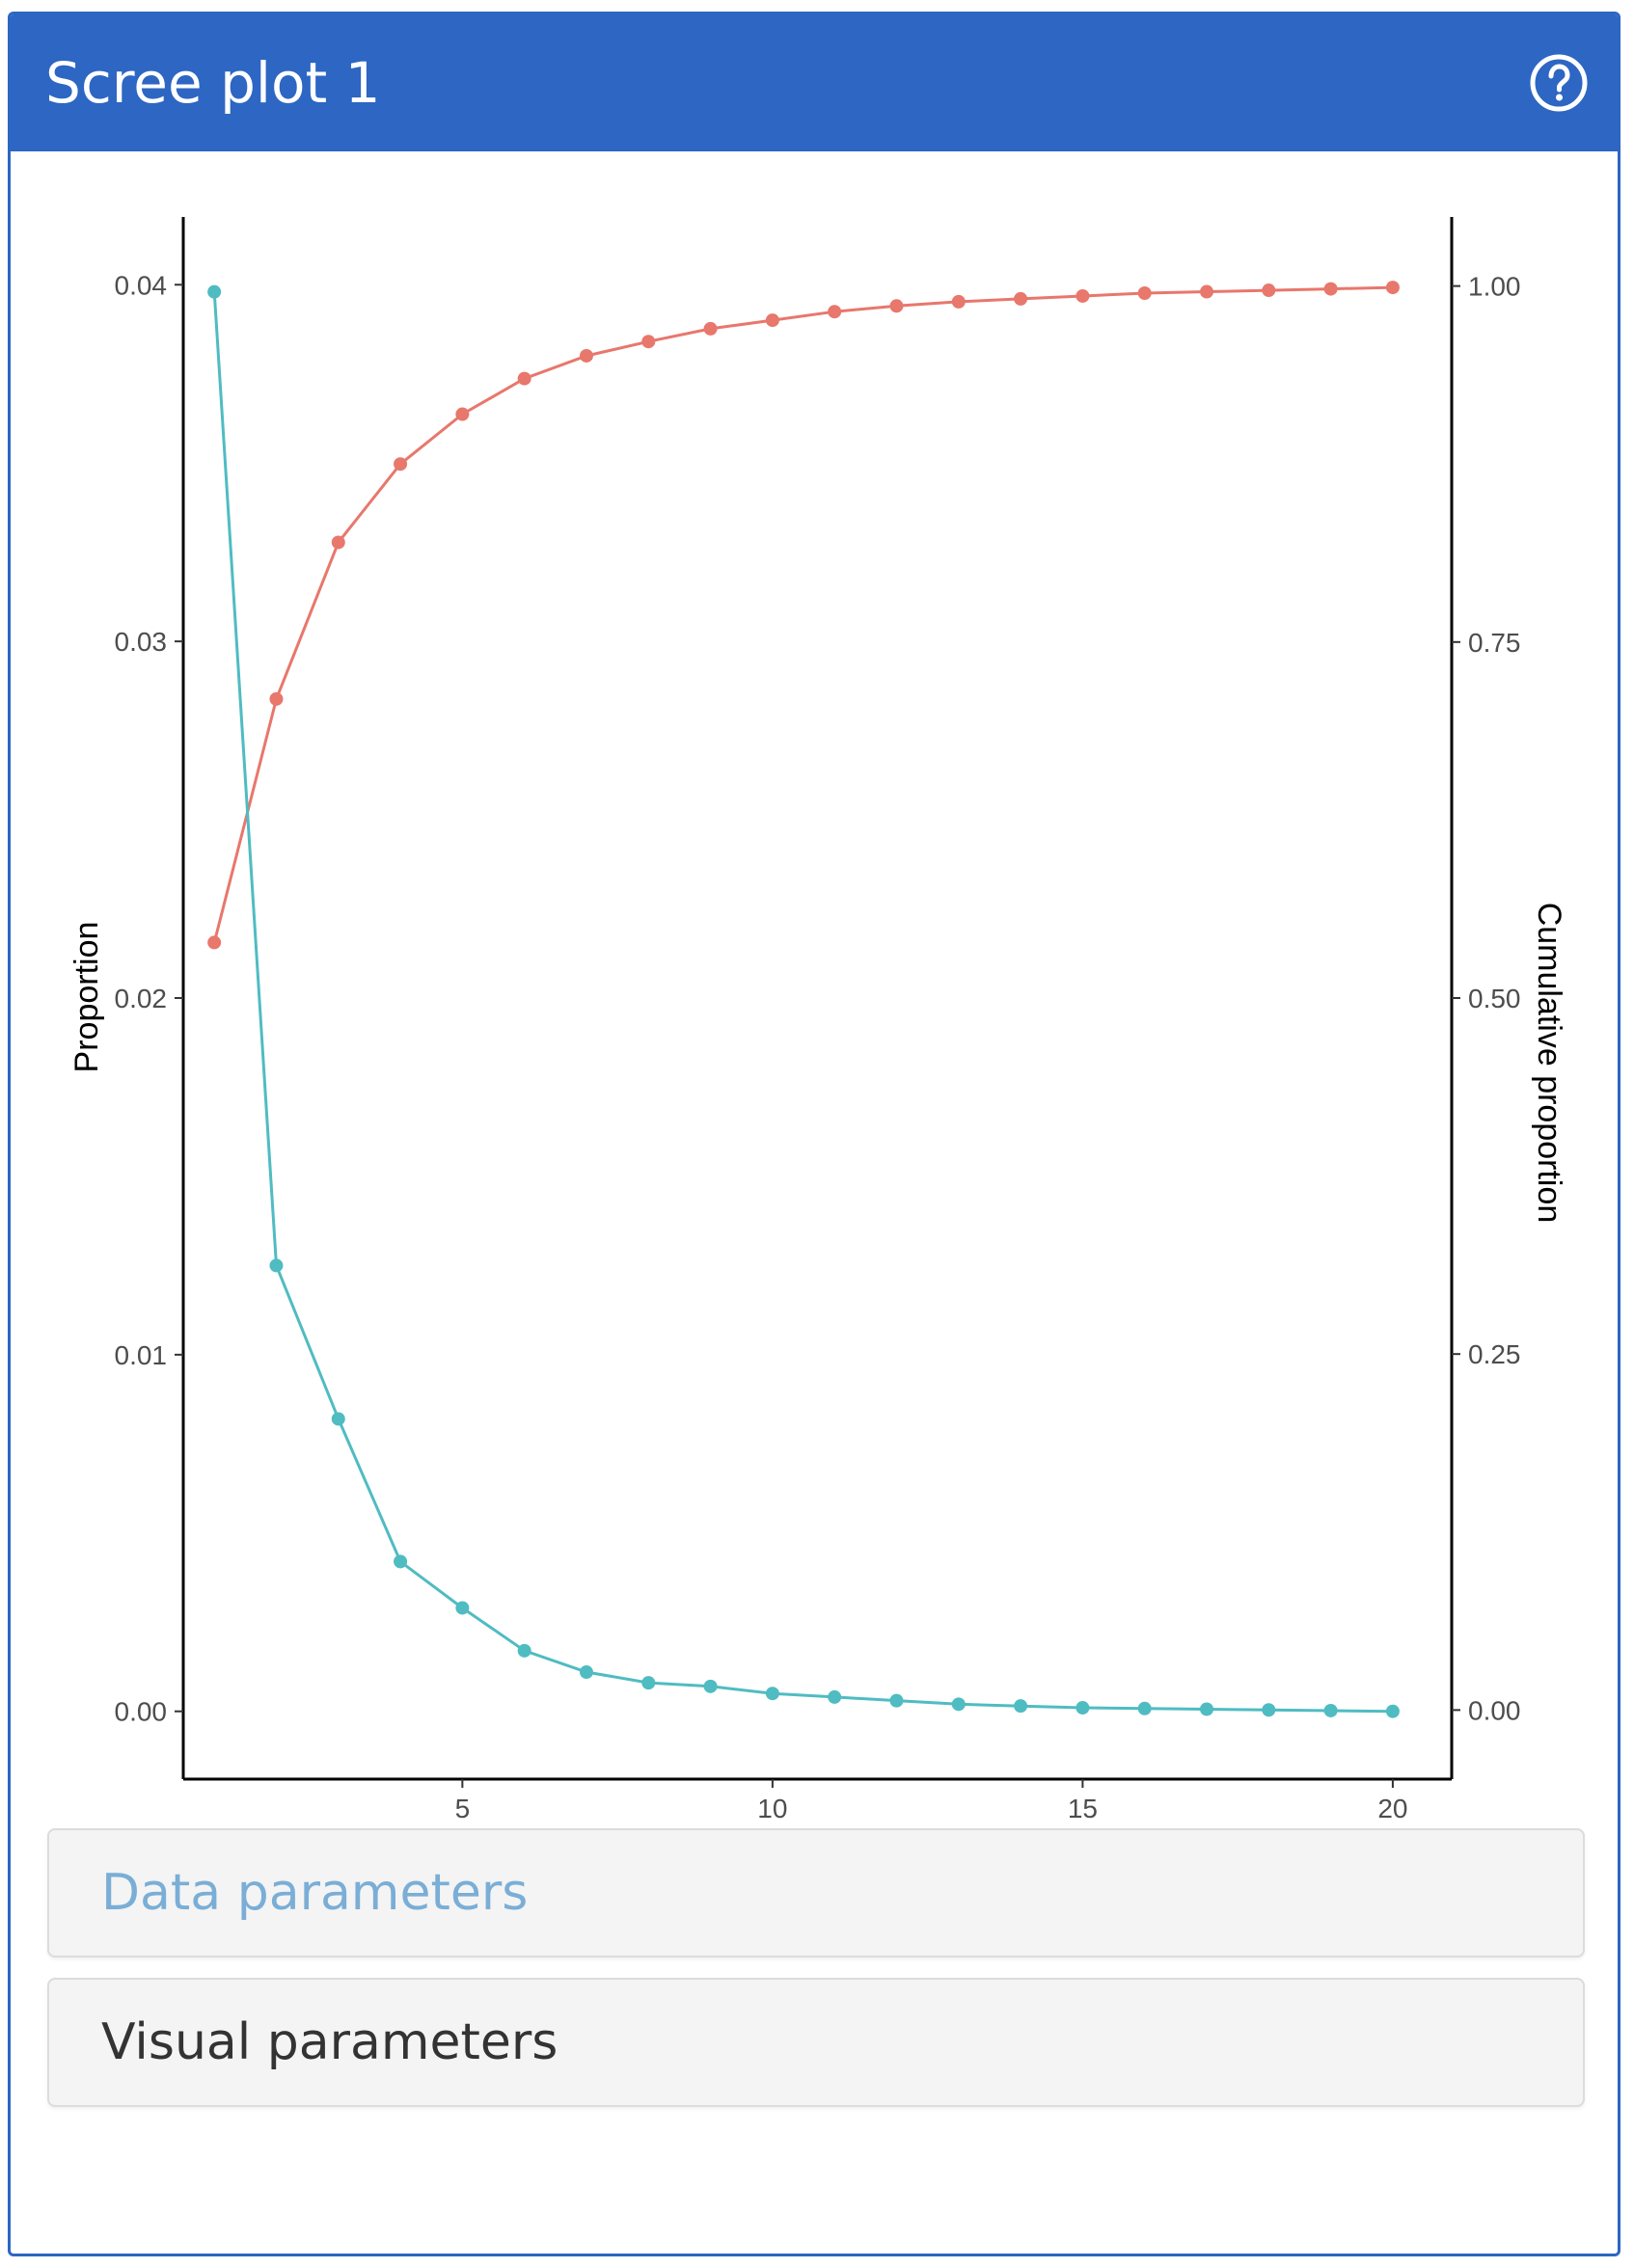 The image size is (1634, 2268). What do you see at coordinates (142, 999) in the screenshot?
I see `y-tick-label: 0.02` at bounding box center [142, 999].